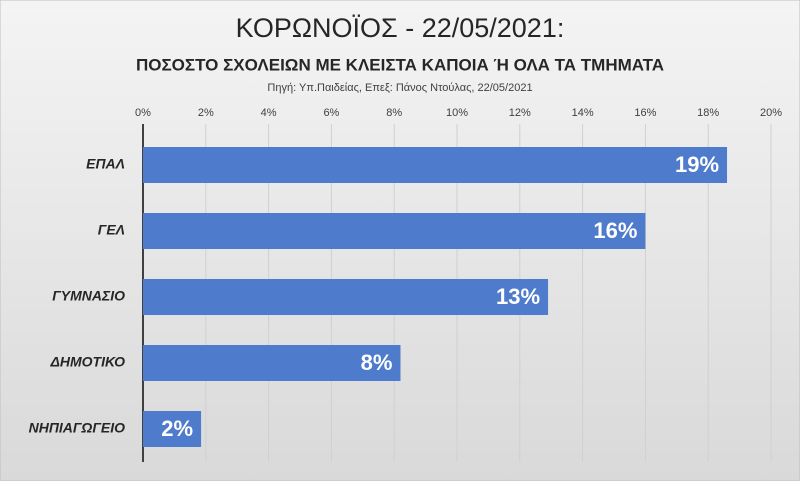 This screenshot has height=481, width=800. Describe the element at coordinates (520, 113) in the screenshot. I see `x-tick-label: 12%` at that location.